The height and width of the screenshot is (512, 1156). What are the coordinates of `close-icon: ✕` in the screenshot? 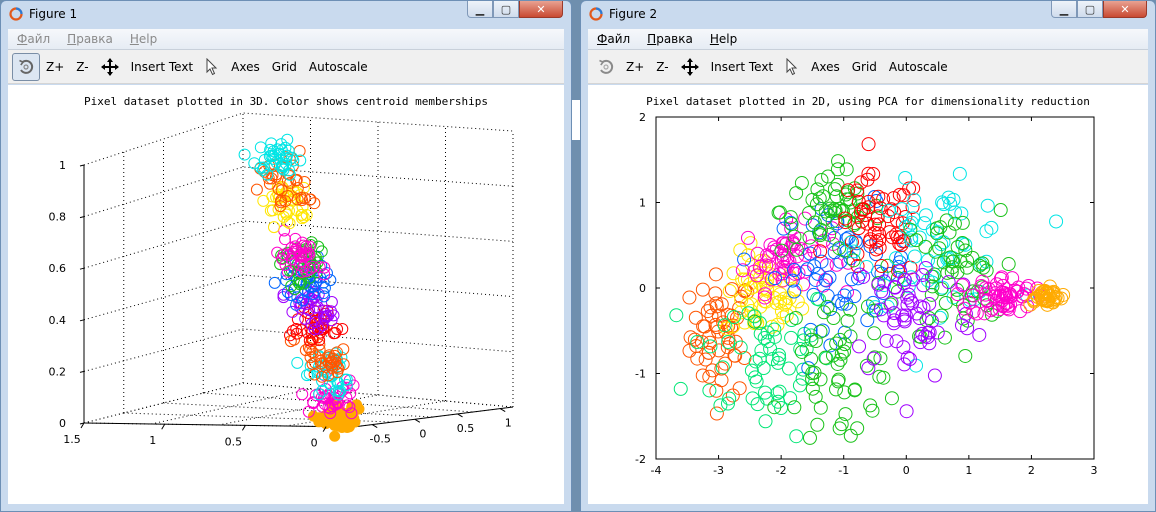 It's located at (541, 9).